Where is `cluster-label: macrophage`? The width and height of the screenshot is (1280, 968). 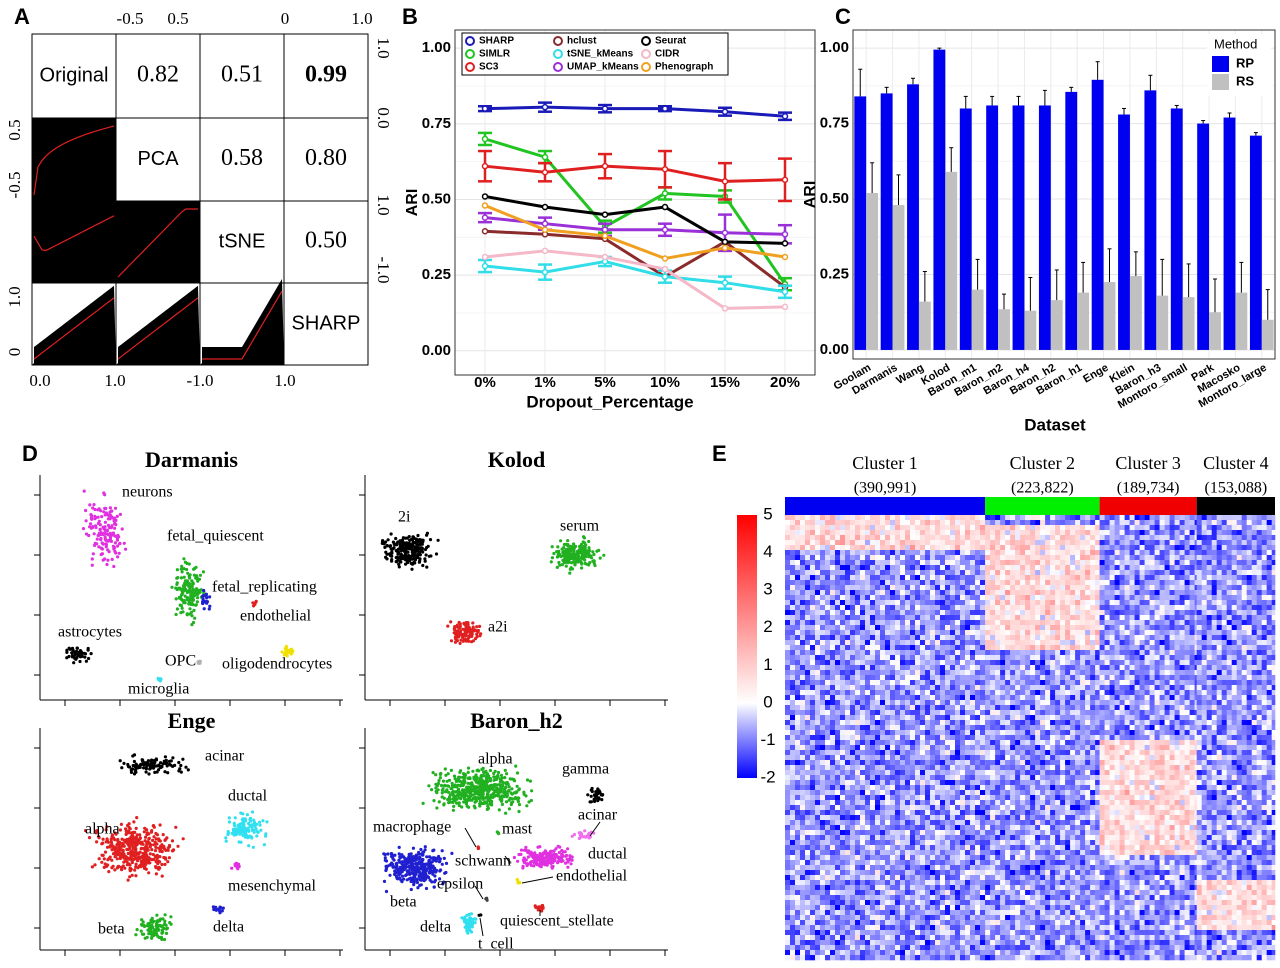
cluster-label: macrophage is located at coordinates (412, 827).